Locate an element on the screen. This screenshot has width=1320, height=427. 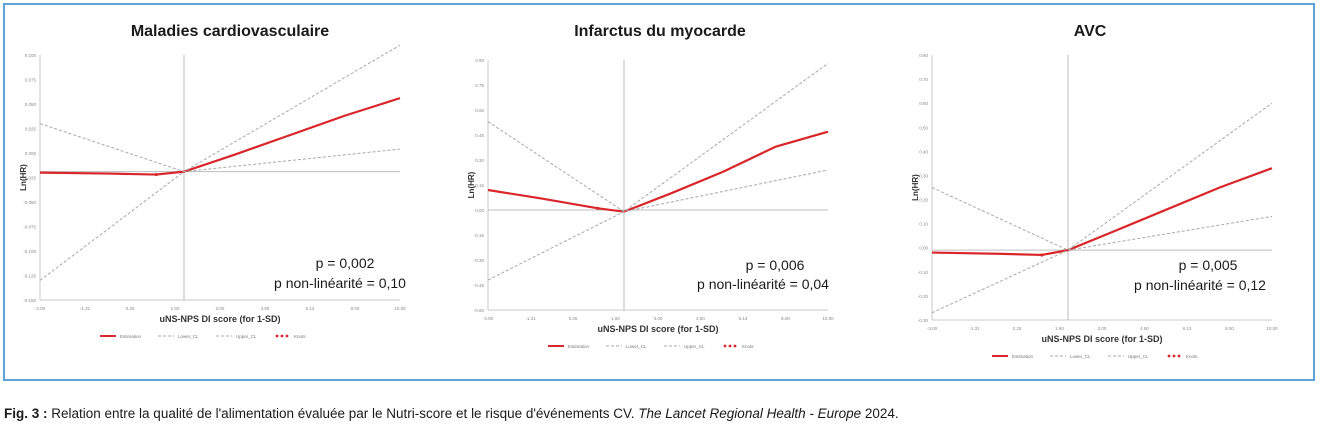
chart-title: Infarctus du myocarde is located at coordinates (660, 31).